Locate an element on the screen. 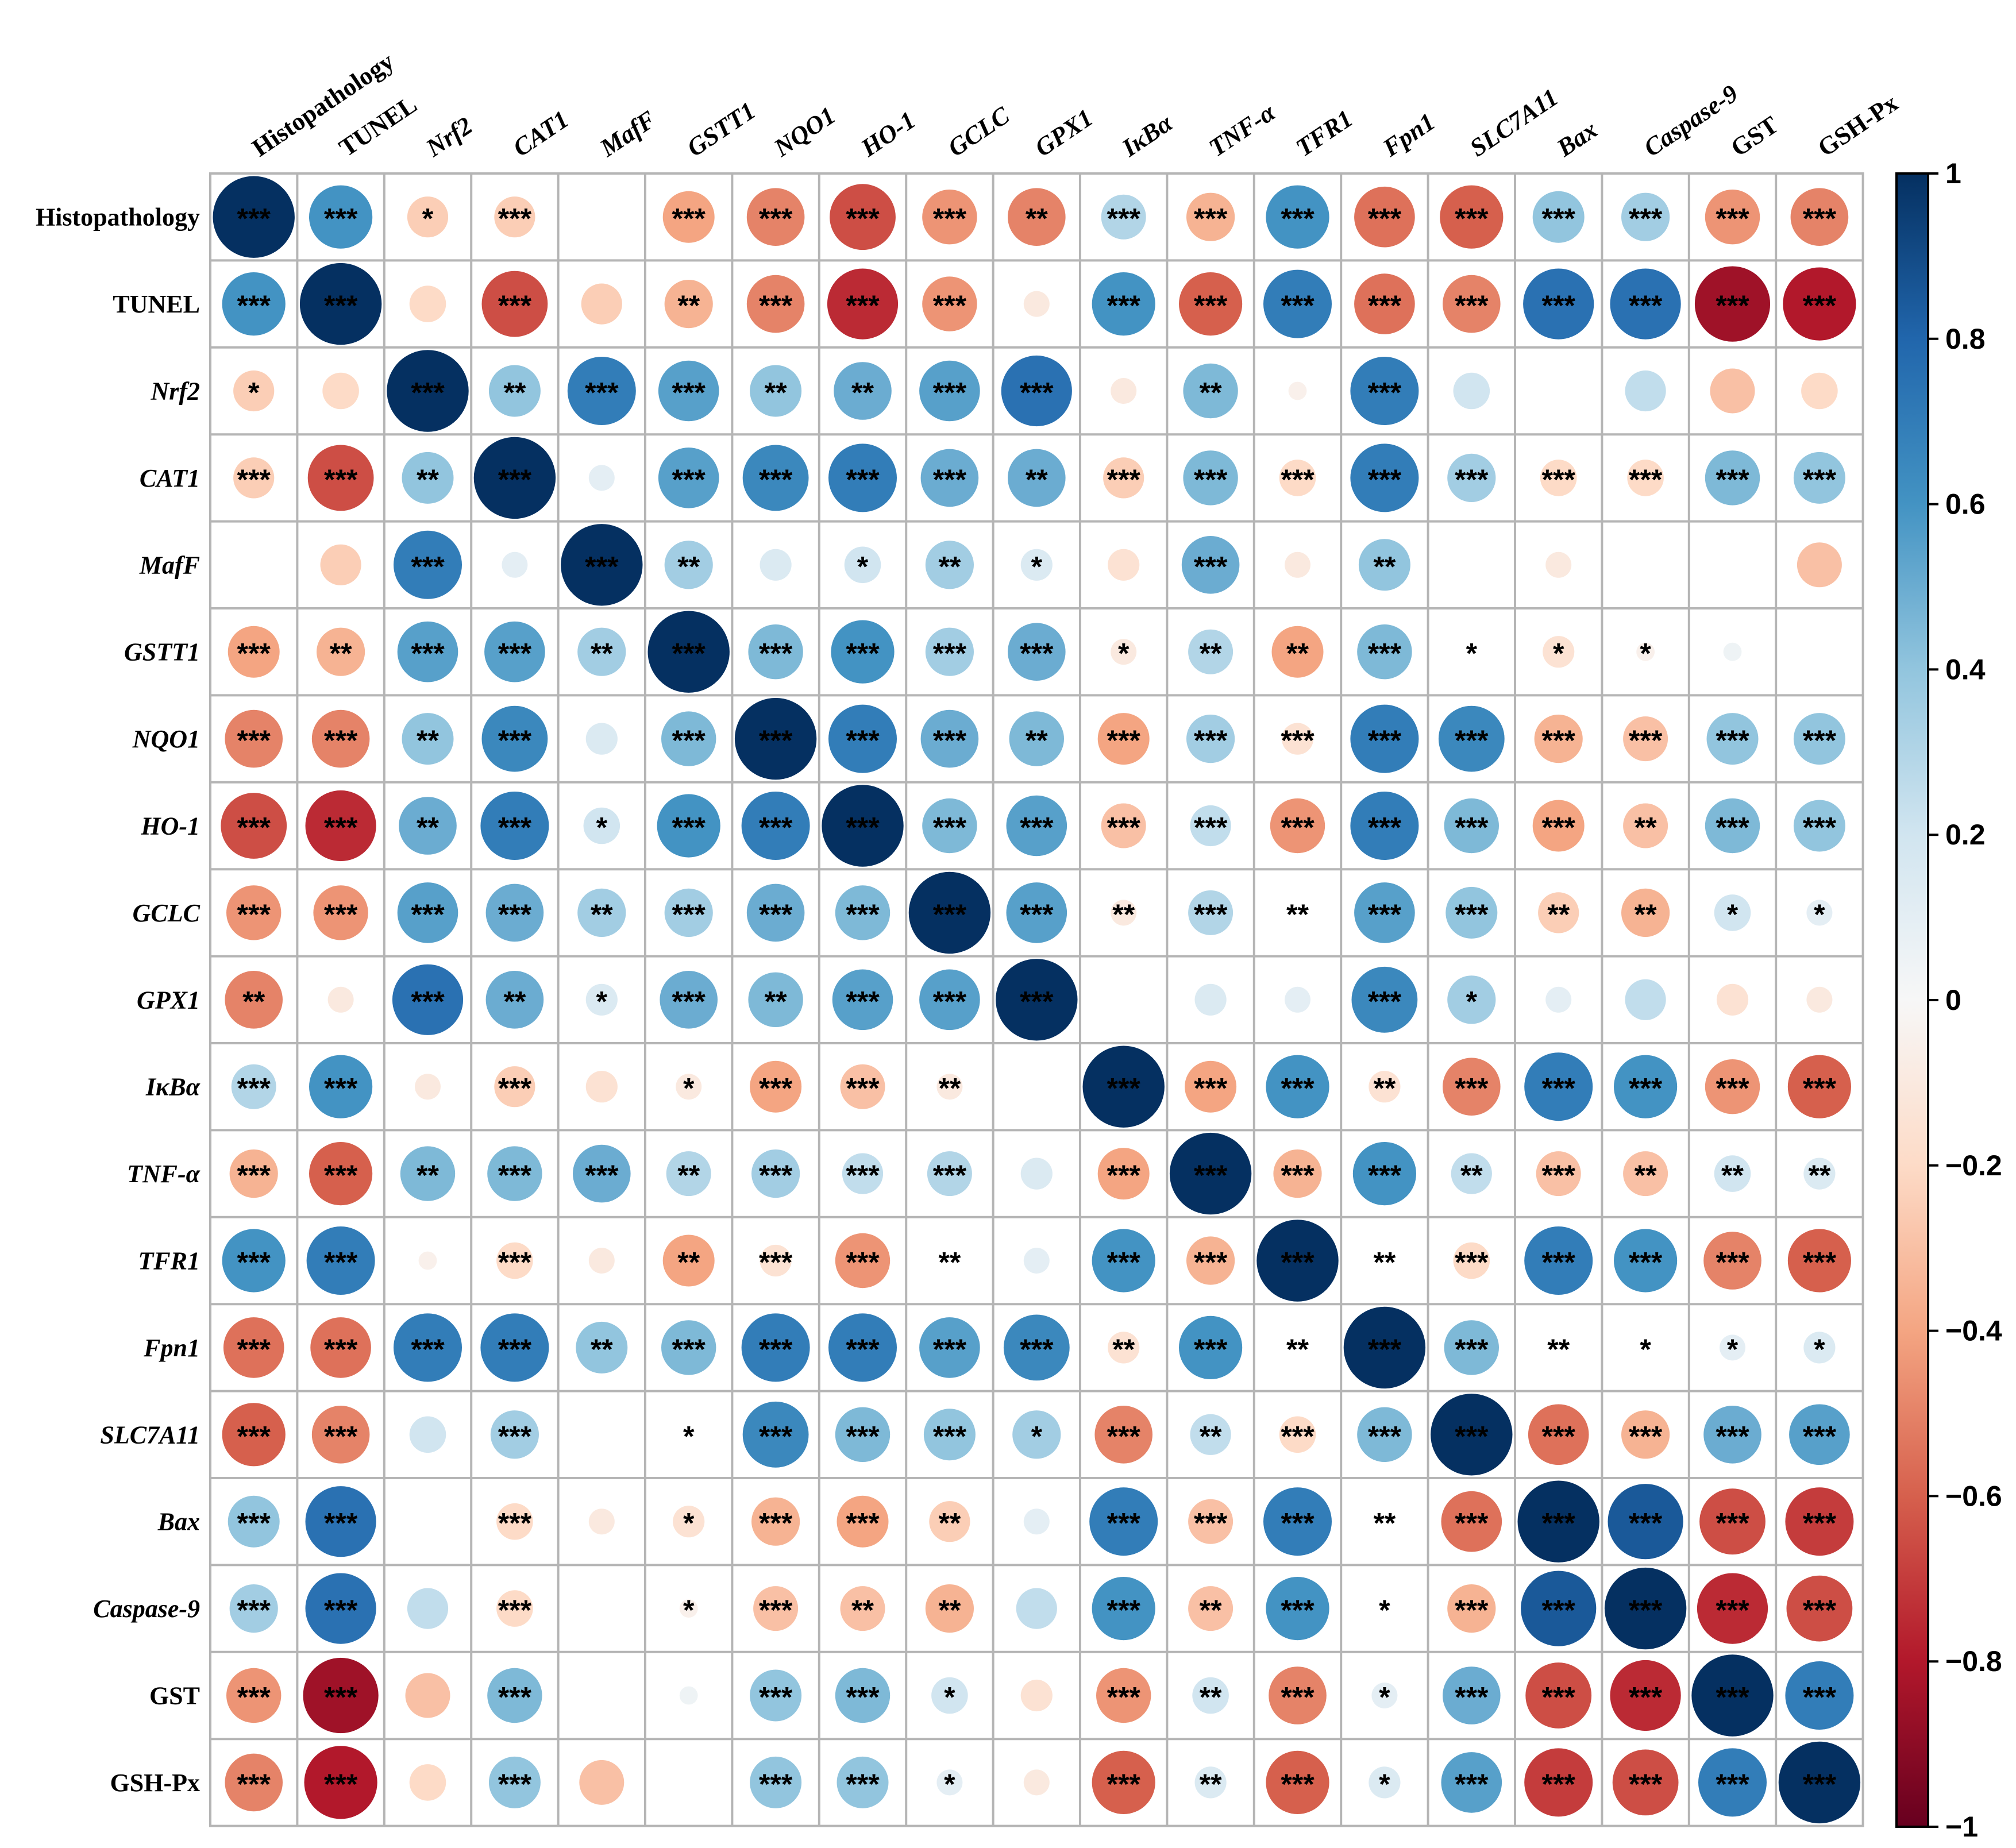 Image resolution: width=2016 pixels, height=1848 pixels. row-label: GCLC is located at coordinates (167, 913).